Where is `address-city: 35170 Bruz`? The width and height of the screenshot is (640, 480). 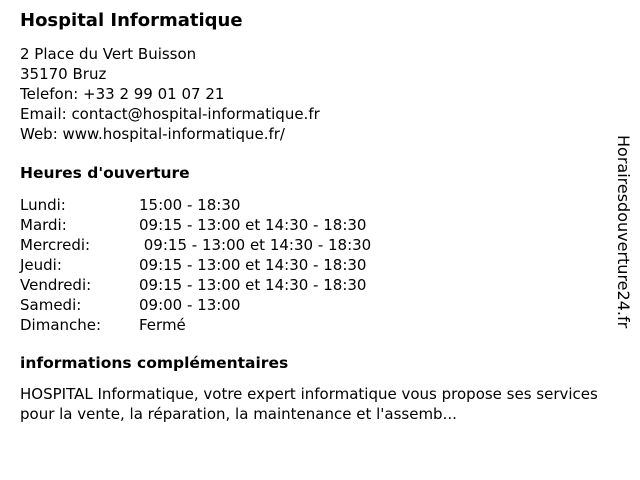
address-city: 35170 Bruz is located at coordinates (63, 74).